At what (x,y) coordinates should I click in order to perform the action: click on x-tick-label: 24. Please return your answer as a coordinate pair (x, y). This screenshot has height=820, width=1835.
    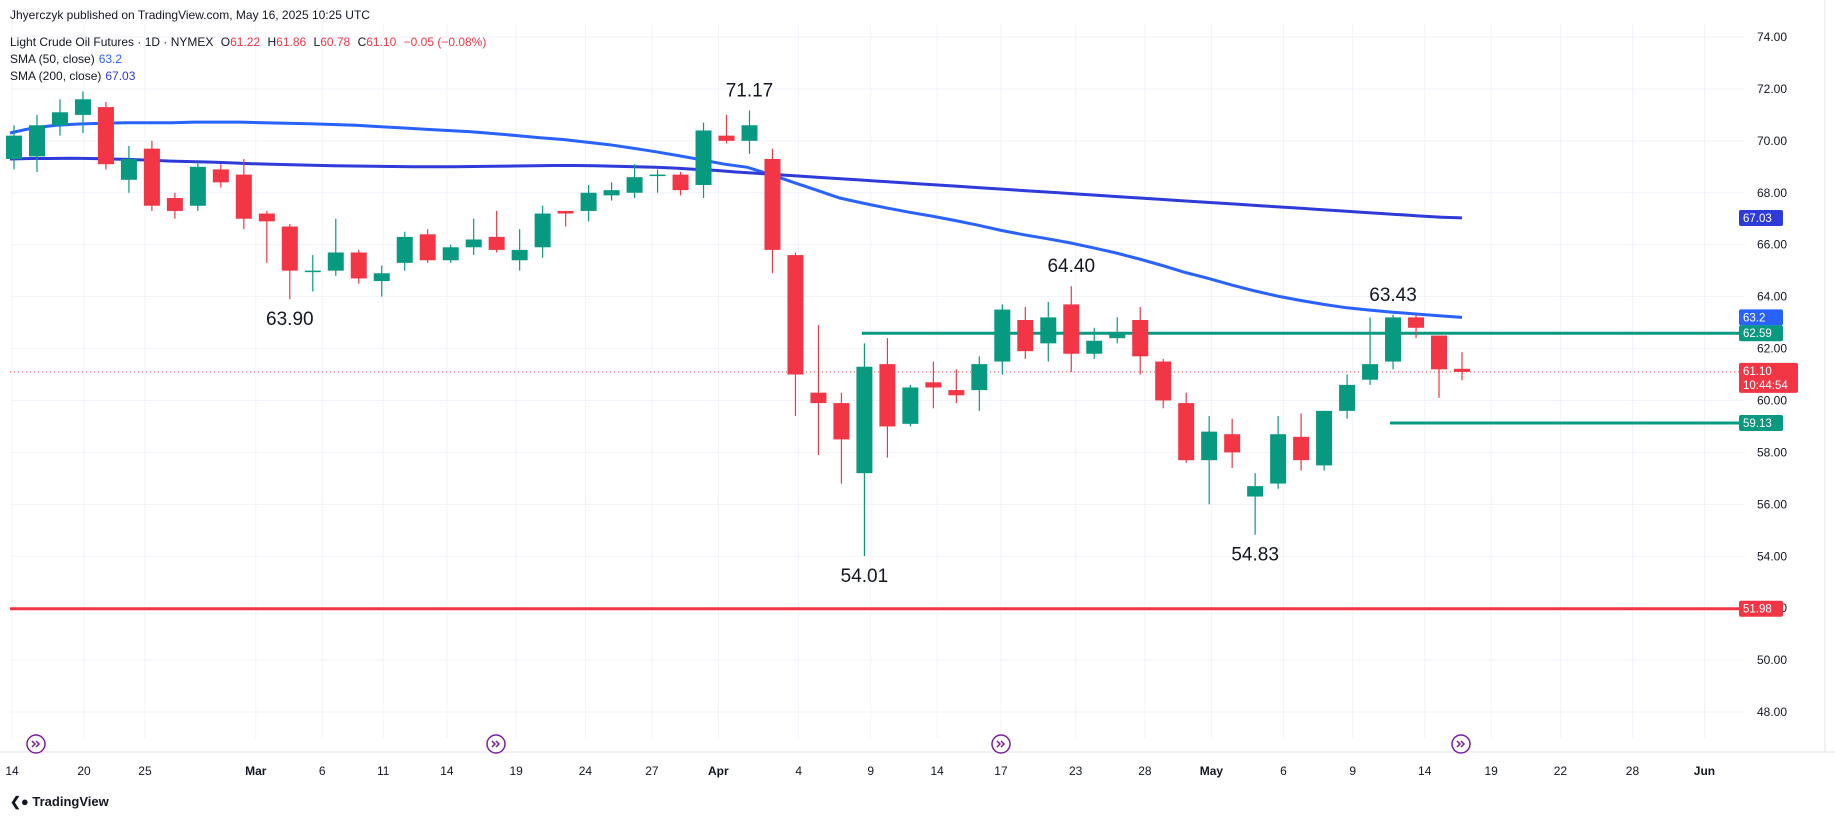
    Looking at the image, I should click on (586, 771).